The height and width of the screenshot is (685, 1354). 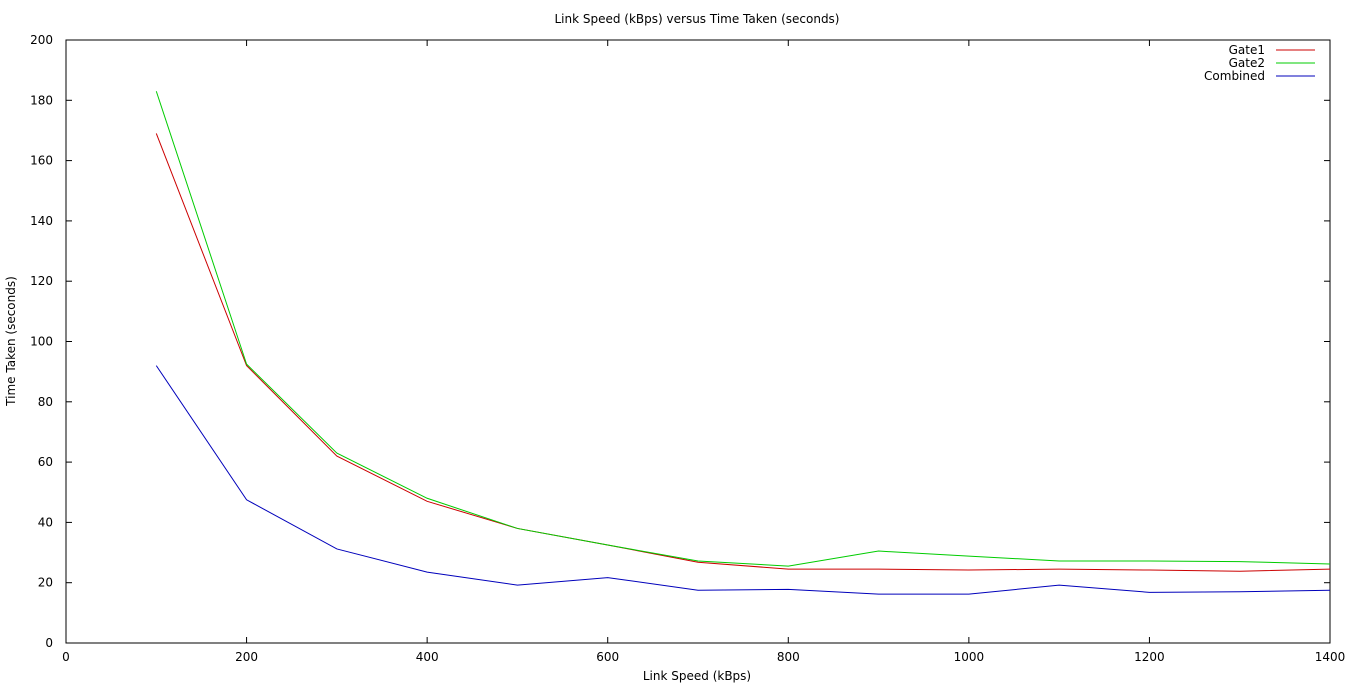 I want to click on y-tick-label: 160, so click(x=41, y=161).